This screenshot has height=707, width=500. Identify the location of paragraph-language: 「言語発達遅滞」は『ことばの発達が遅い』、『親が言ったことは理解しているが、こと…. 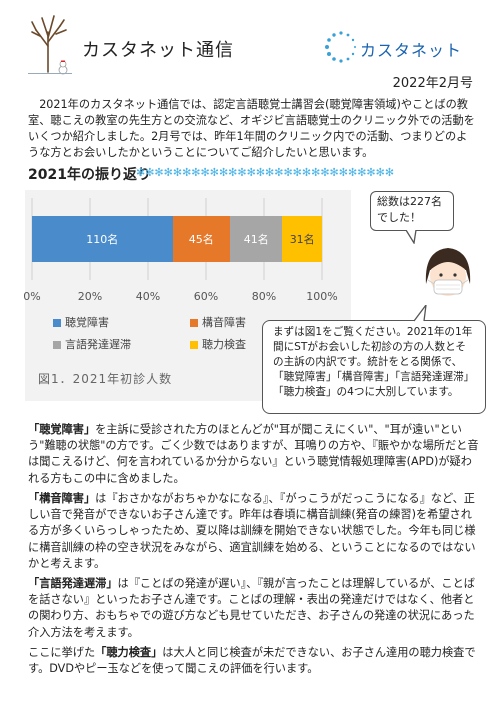
(254, 608).